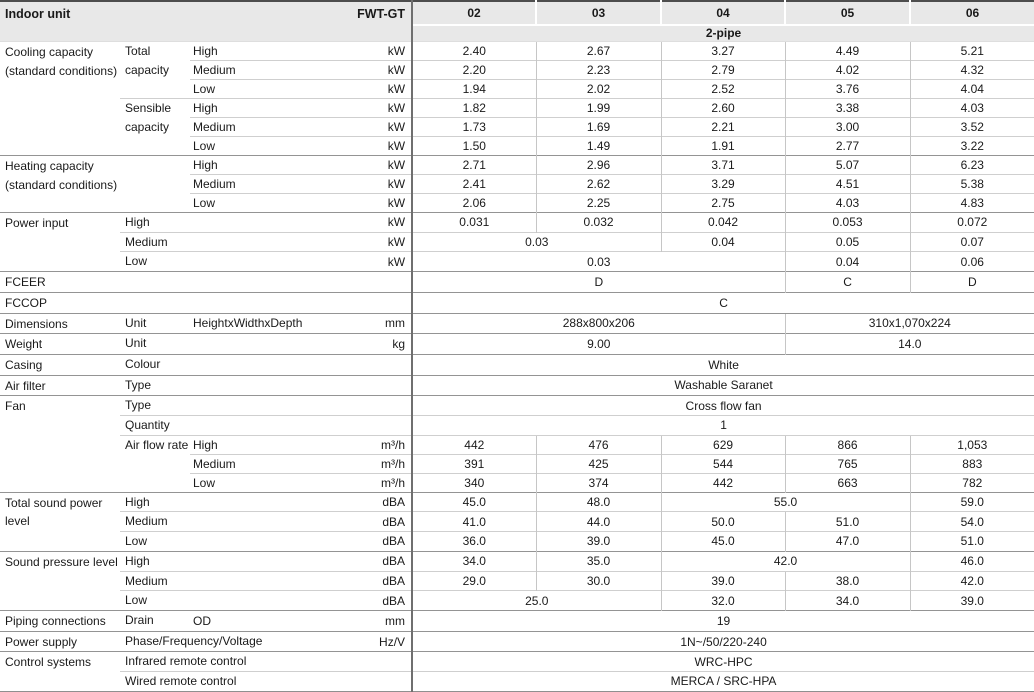 Image resolution: width=1034 pixels, height=692 pixels. Describe the element at coordinates (847, 463) in the screenshot. I see `value-cell: 765` at that location.